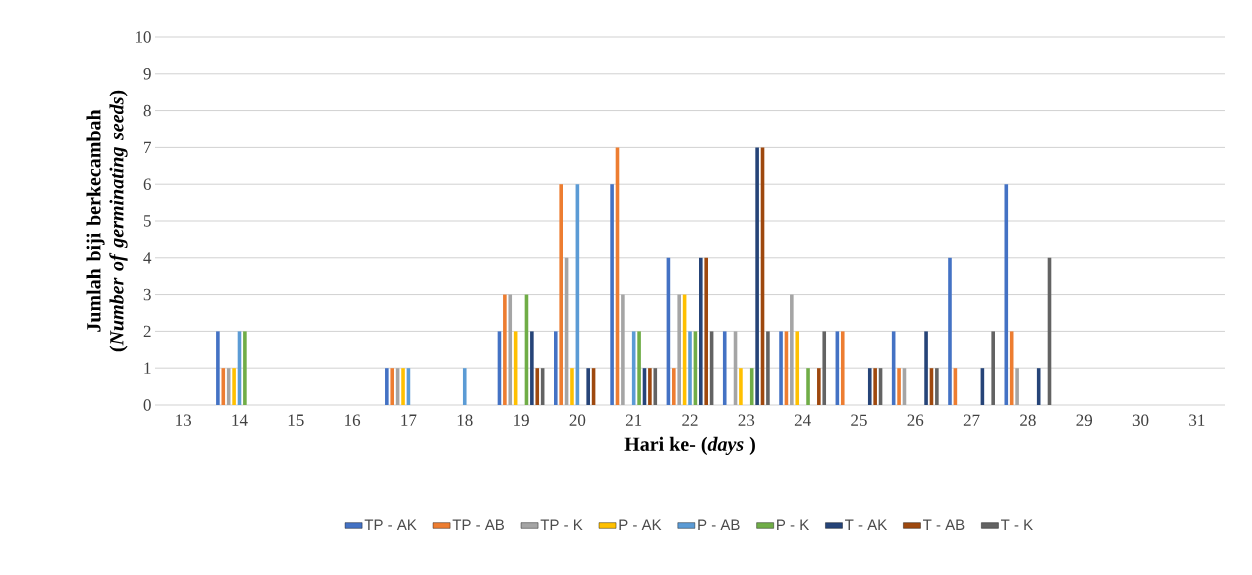  What do you see at coordinates (1084, 420) in the screenshot?
I see `x-tick-label: 29` at bounding box center [1084, 420].